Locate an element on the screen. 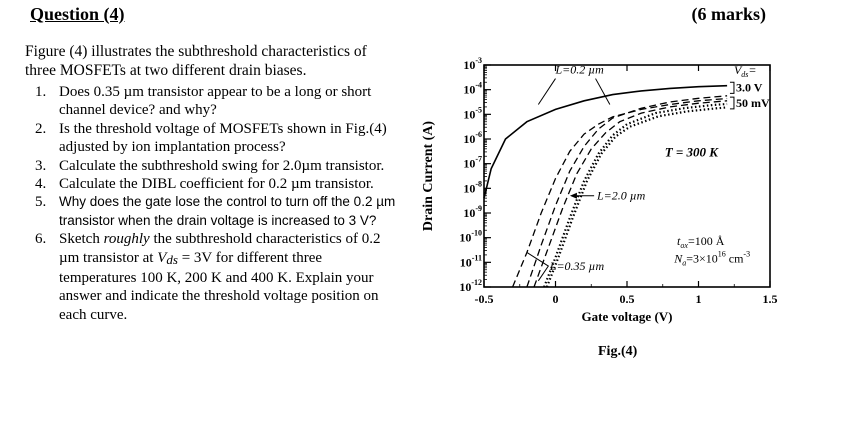 The height and width of the screenshot is (428, 862). question-title: Question (4) is located at coordinates (77, 14).